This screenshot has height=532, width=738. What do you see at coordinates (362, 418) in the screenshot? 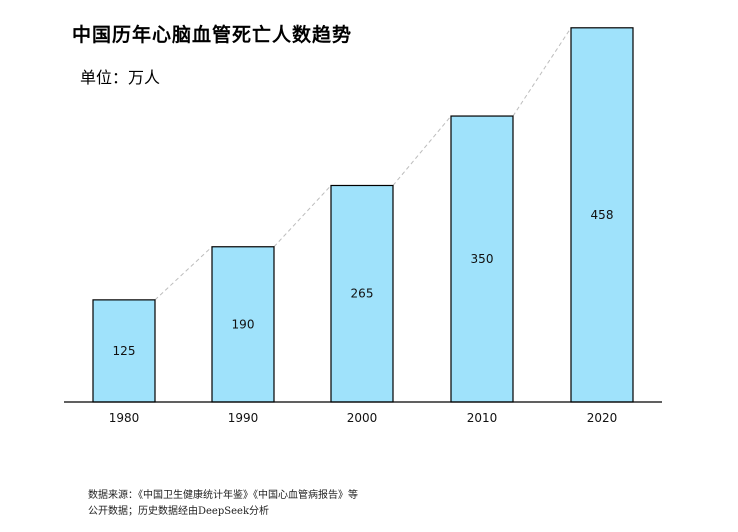
I see `x-tick-2000: 2000` at bounding box center [362, 418].